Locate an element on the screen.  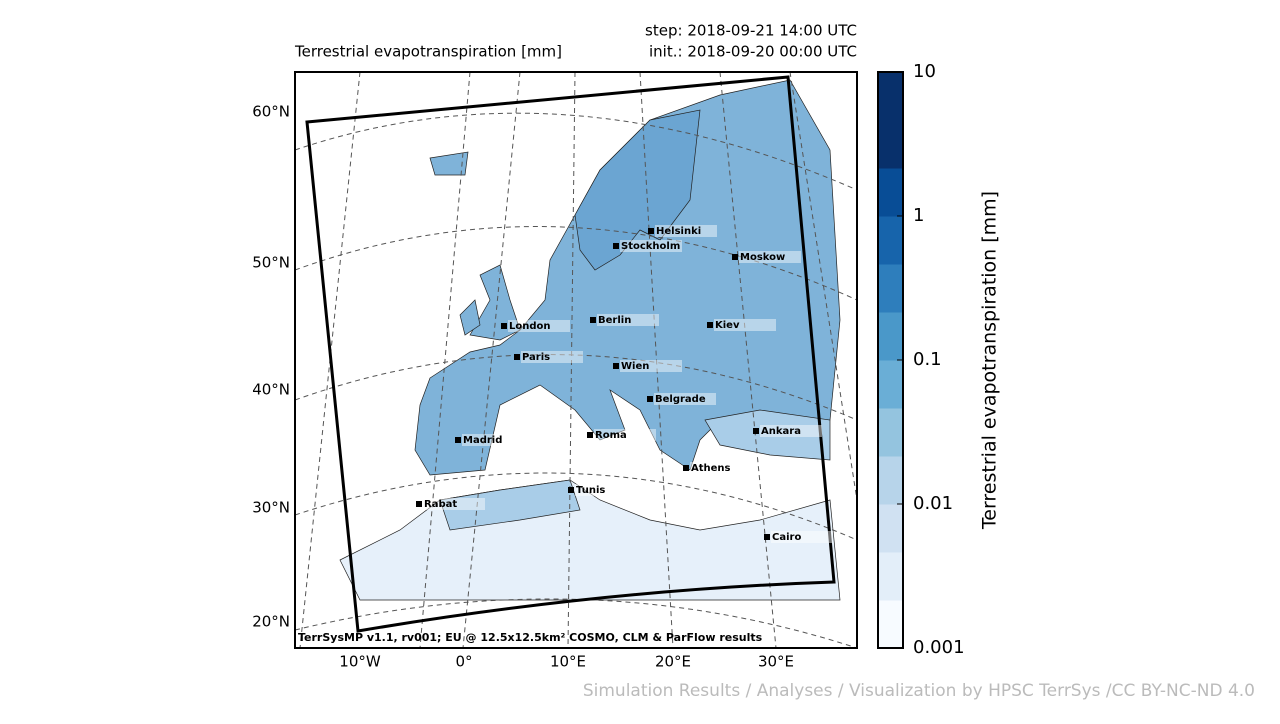
lon-label: 10°W is located at coordinates (360, 662).